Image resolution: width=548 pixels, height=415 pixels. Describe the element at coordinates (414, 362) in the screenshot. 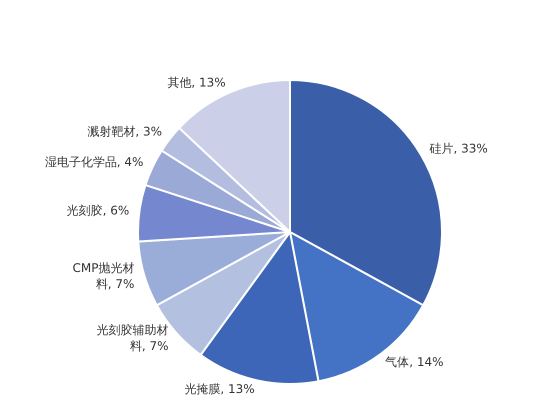

I see `slice-label: 气体, 14%` at that location.